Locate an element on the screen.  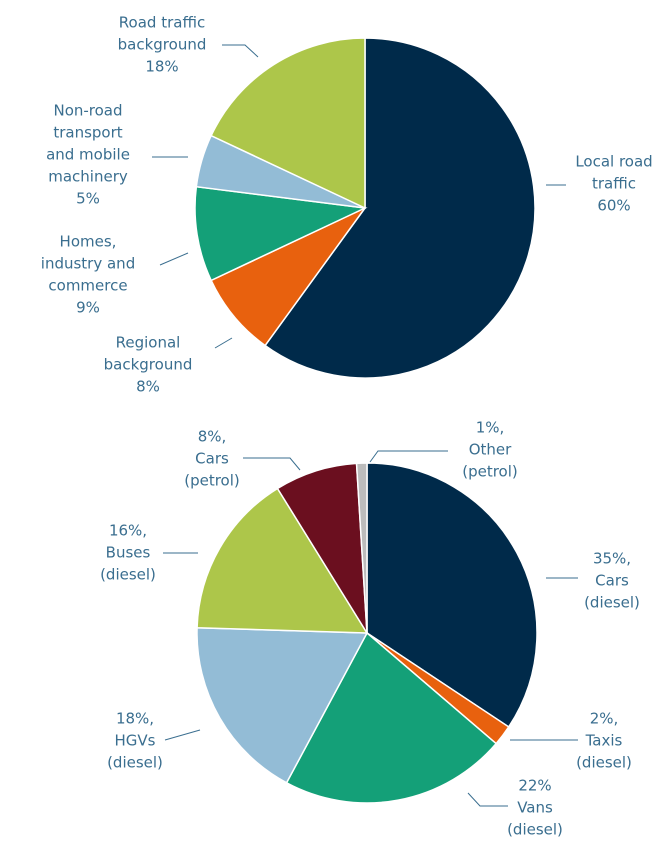
value-label: 5% is located at coordinates (88, 199).